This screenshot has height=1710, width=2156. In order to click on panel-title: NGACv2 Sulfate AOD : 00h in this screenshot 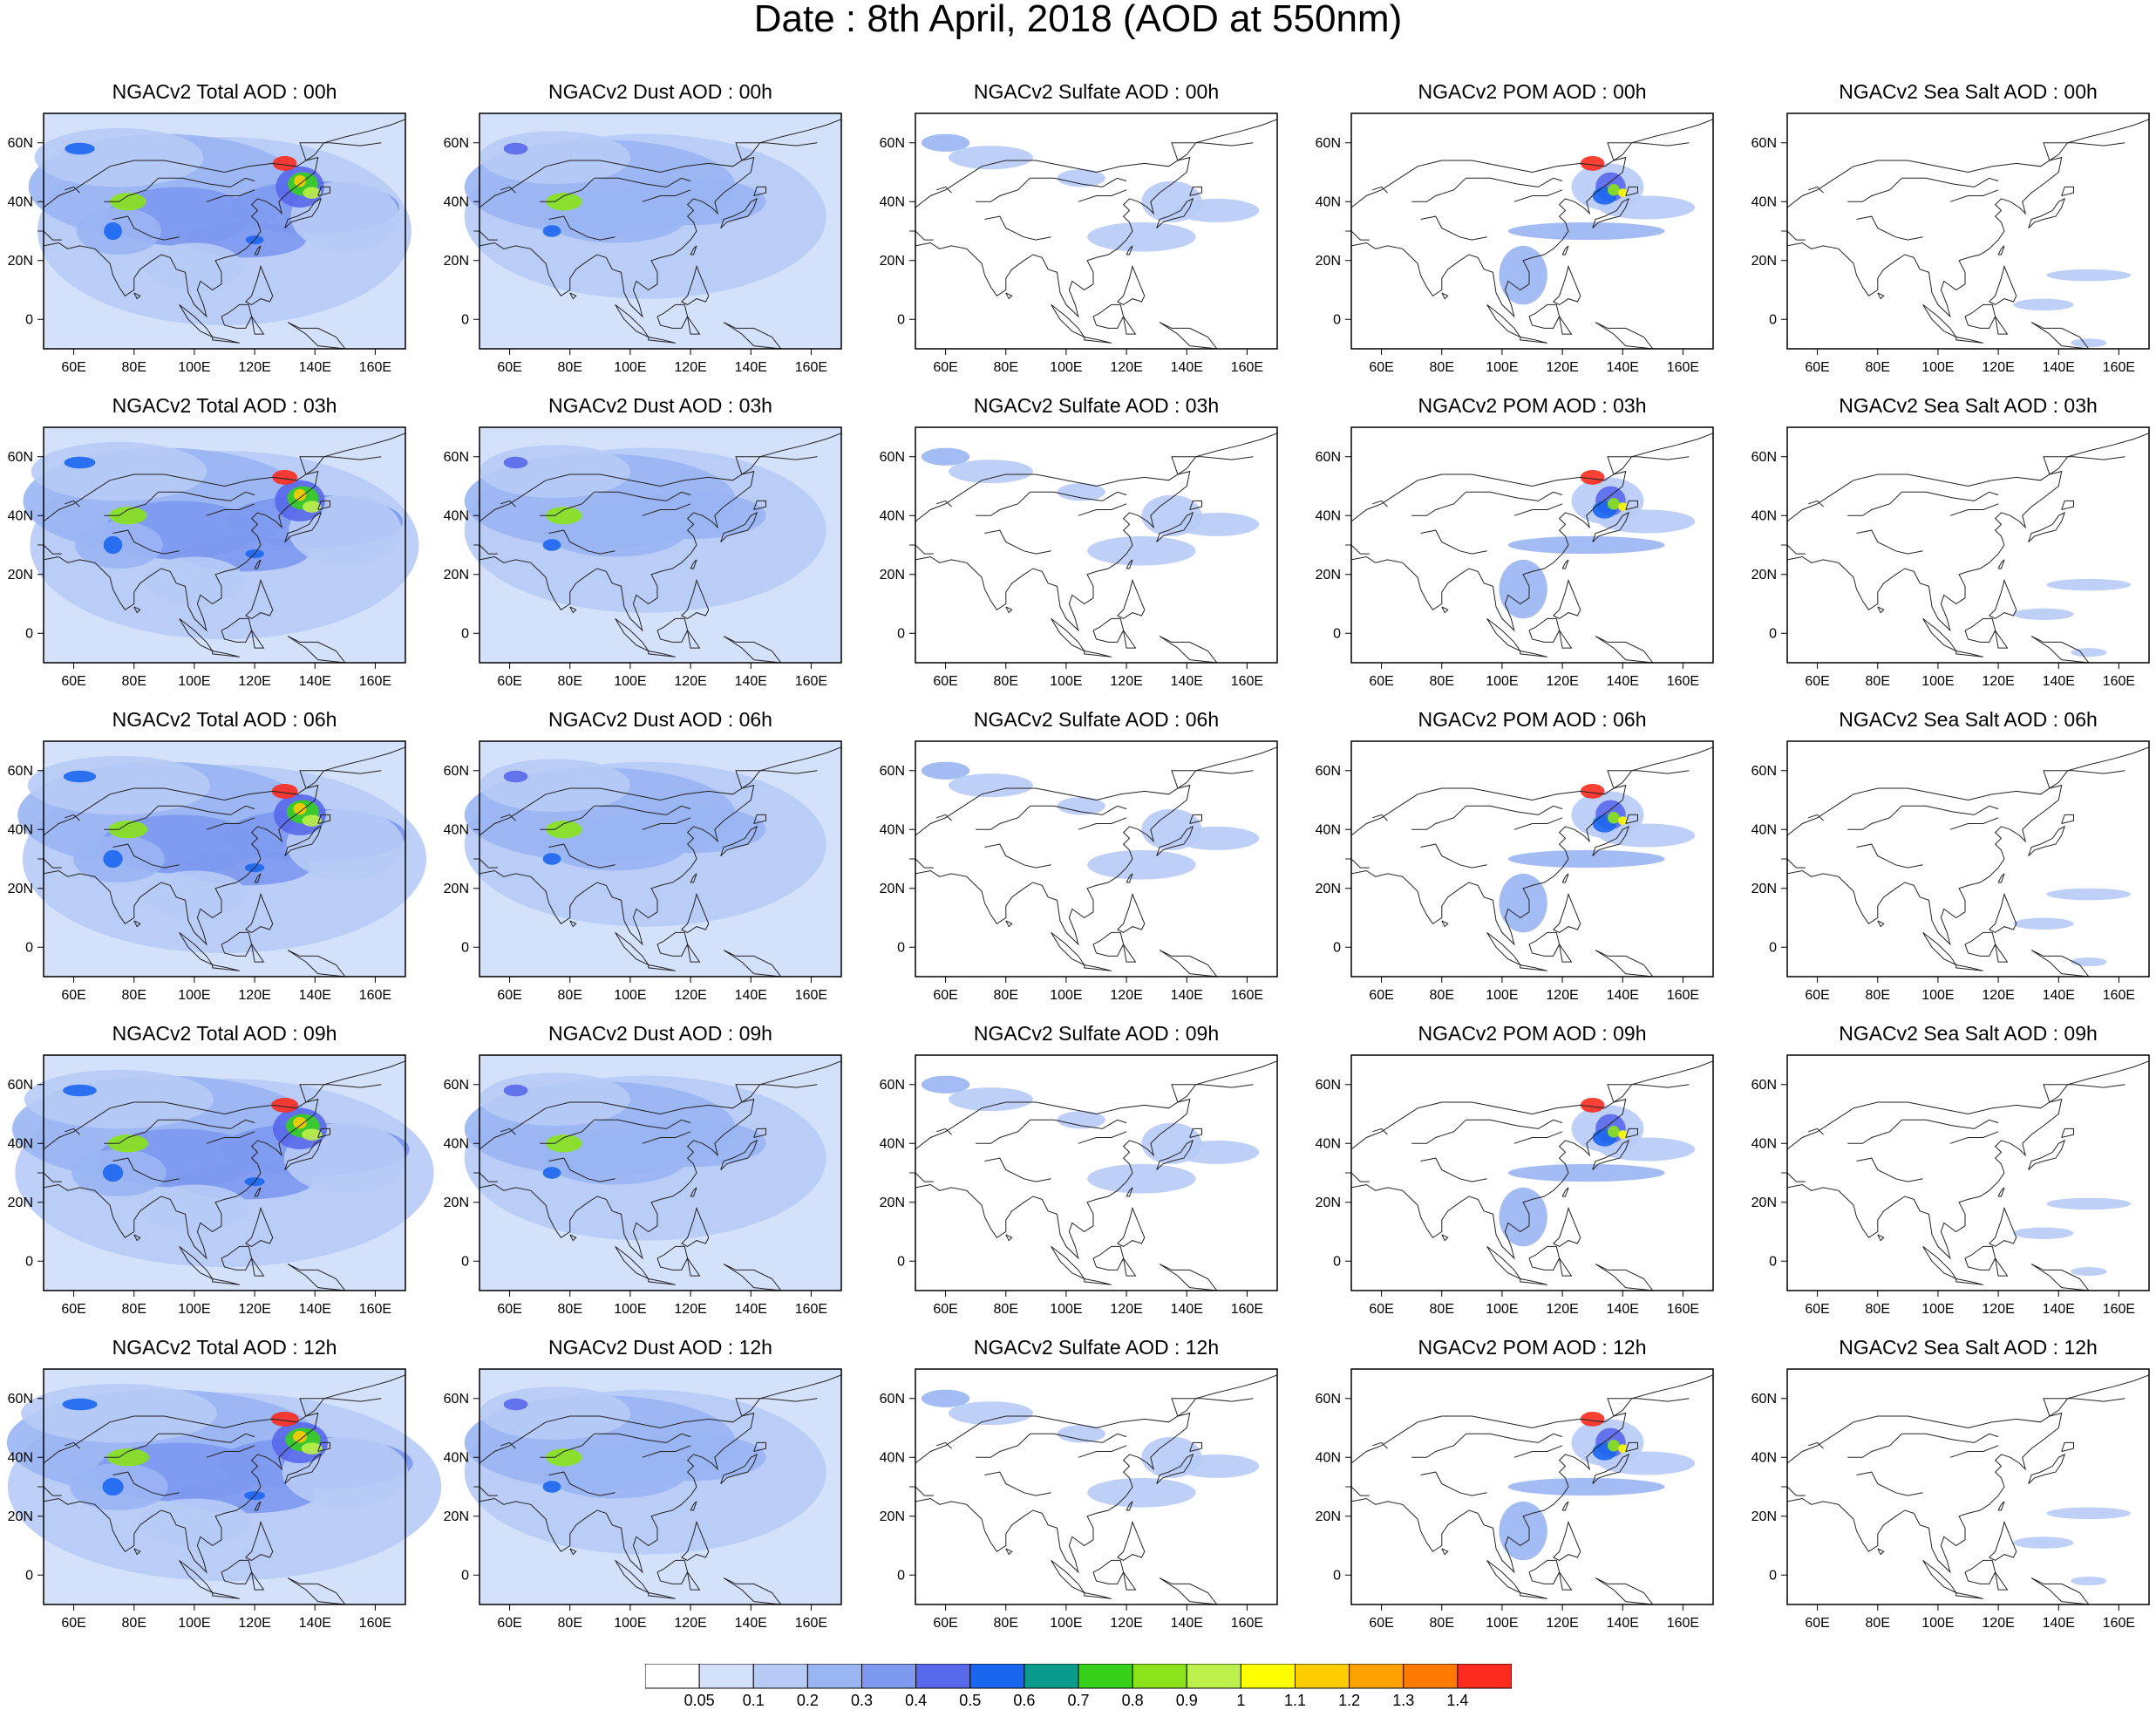, I will do `click(1097, 92)`.